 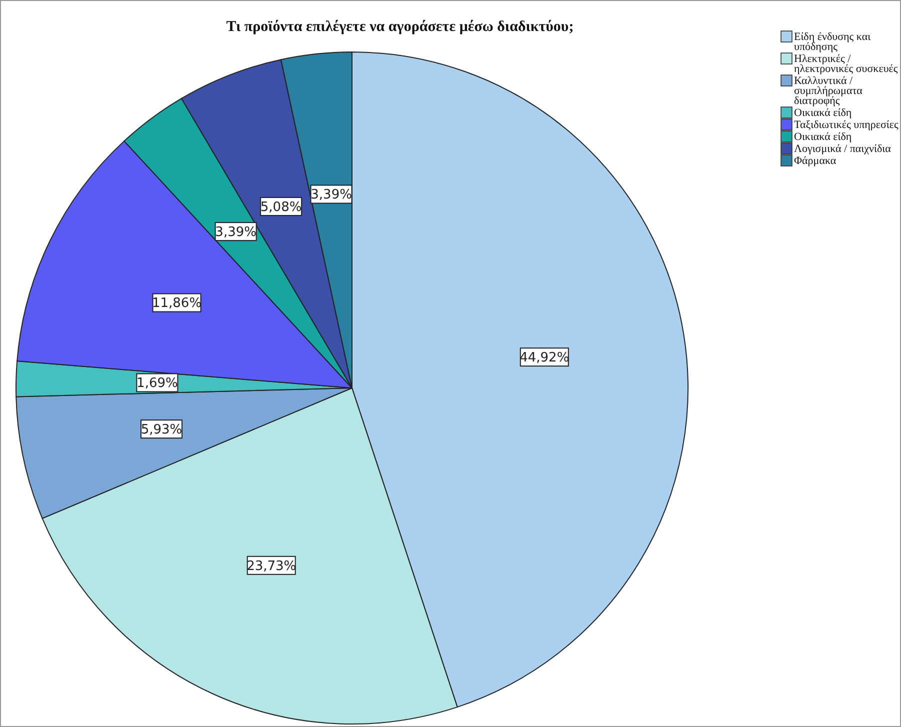 What do you see at coordinates (828, 91) in the screenshot?
I see `legend-label: Καλλυντικά / συμπλήρωματα διατροφής` at bounding box center [828, 91].